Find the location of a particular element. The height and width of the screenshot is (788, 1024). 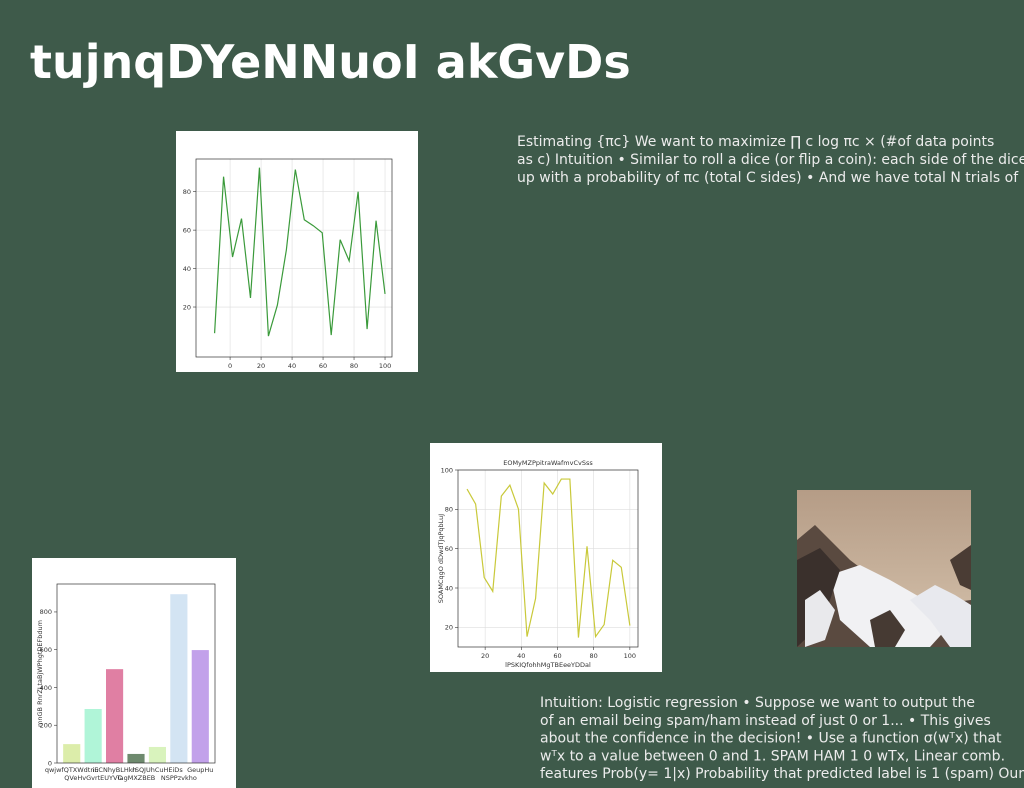

y-axis-label: mnGB RnrZLtaBjWPhgtDEFbdum is located at coordinates (40, 673).